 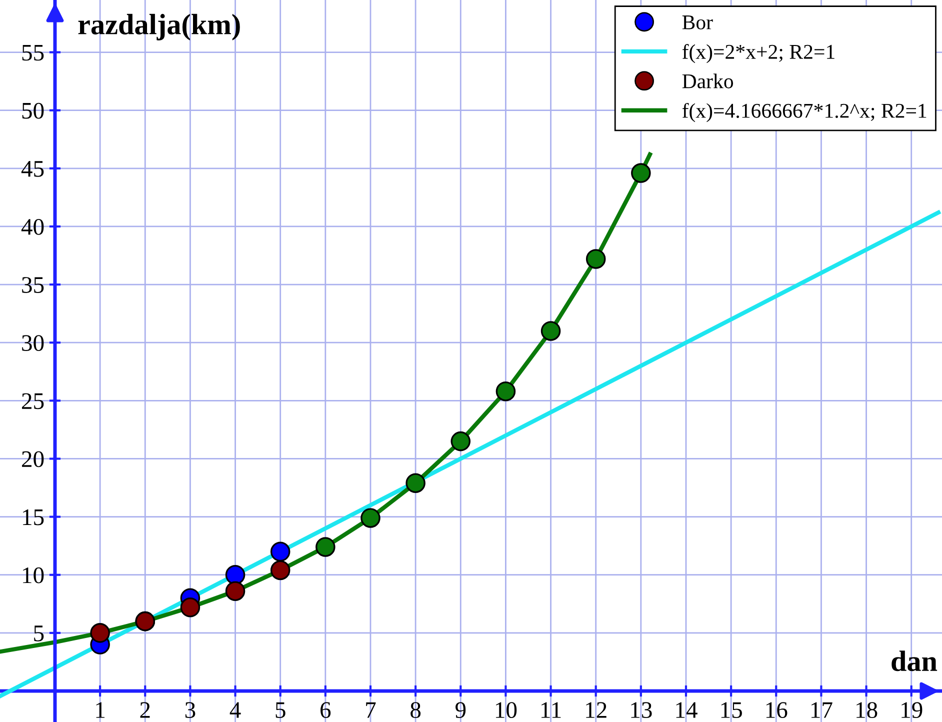 What do you see at coordinates (506, 710) in the screenshot?
I see `x-tick-label: 10` at bounding box center [506, 710].